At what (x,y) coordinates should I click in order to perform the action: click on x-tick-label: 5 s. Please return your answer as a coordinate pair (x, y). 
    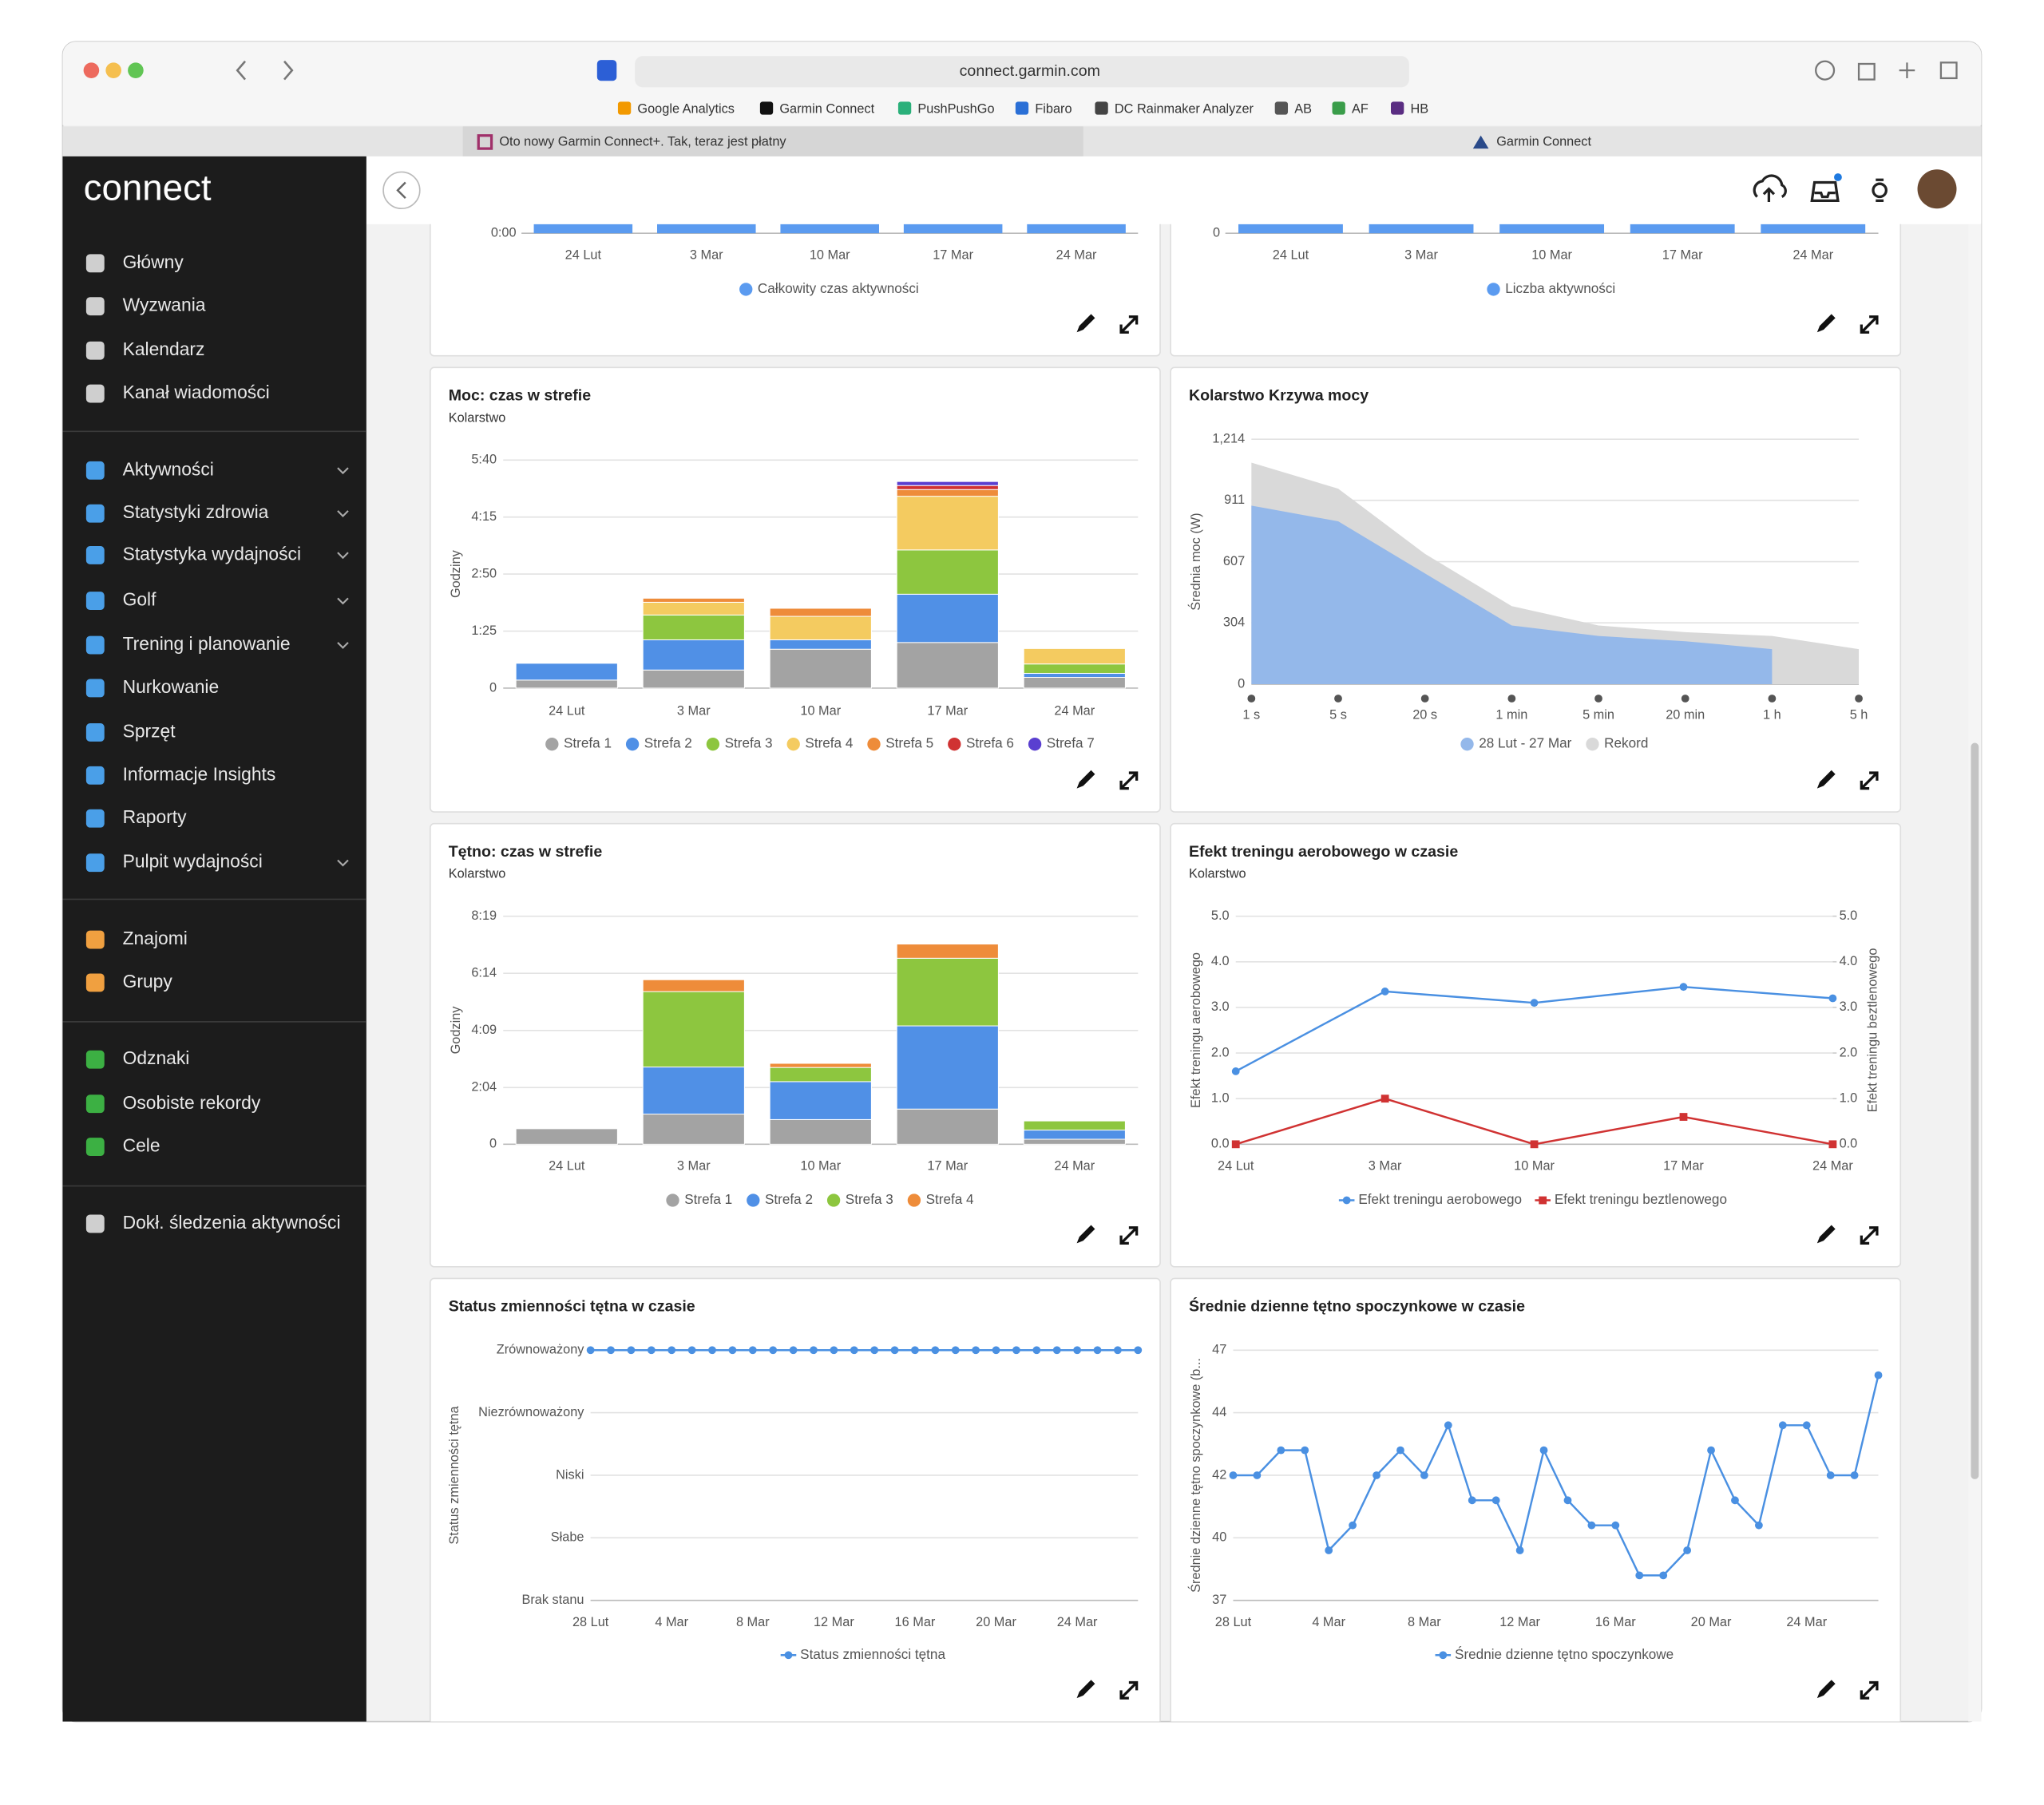
    Looking at the image, I should click on (1338, 715).